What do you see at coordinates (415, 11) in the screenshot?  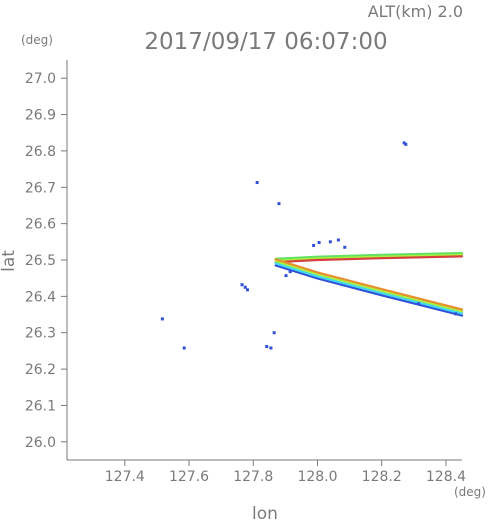 I see `altitude-label: ALT(km) 2.0` at bounding box center [415, 11].